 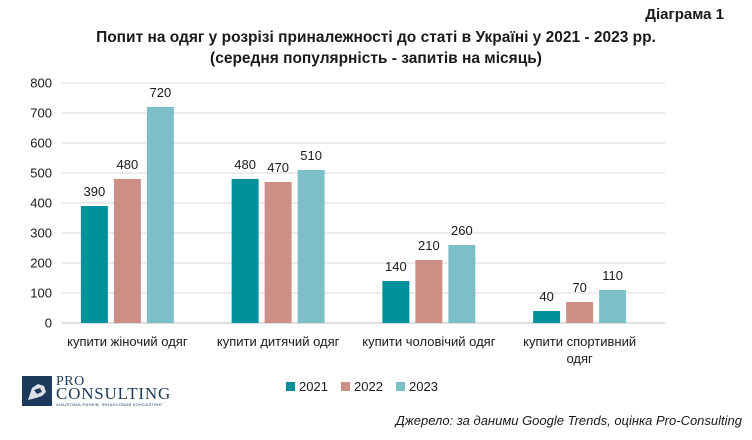 What do you see at coordinates (278, 167) in the screenshot?
I see `data-label: 470` at bounding box center [278, 167].